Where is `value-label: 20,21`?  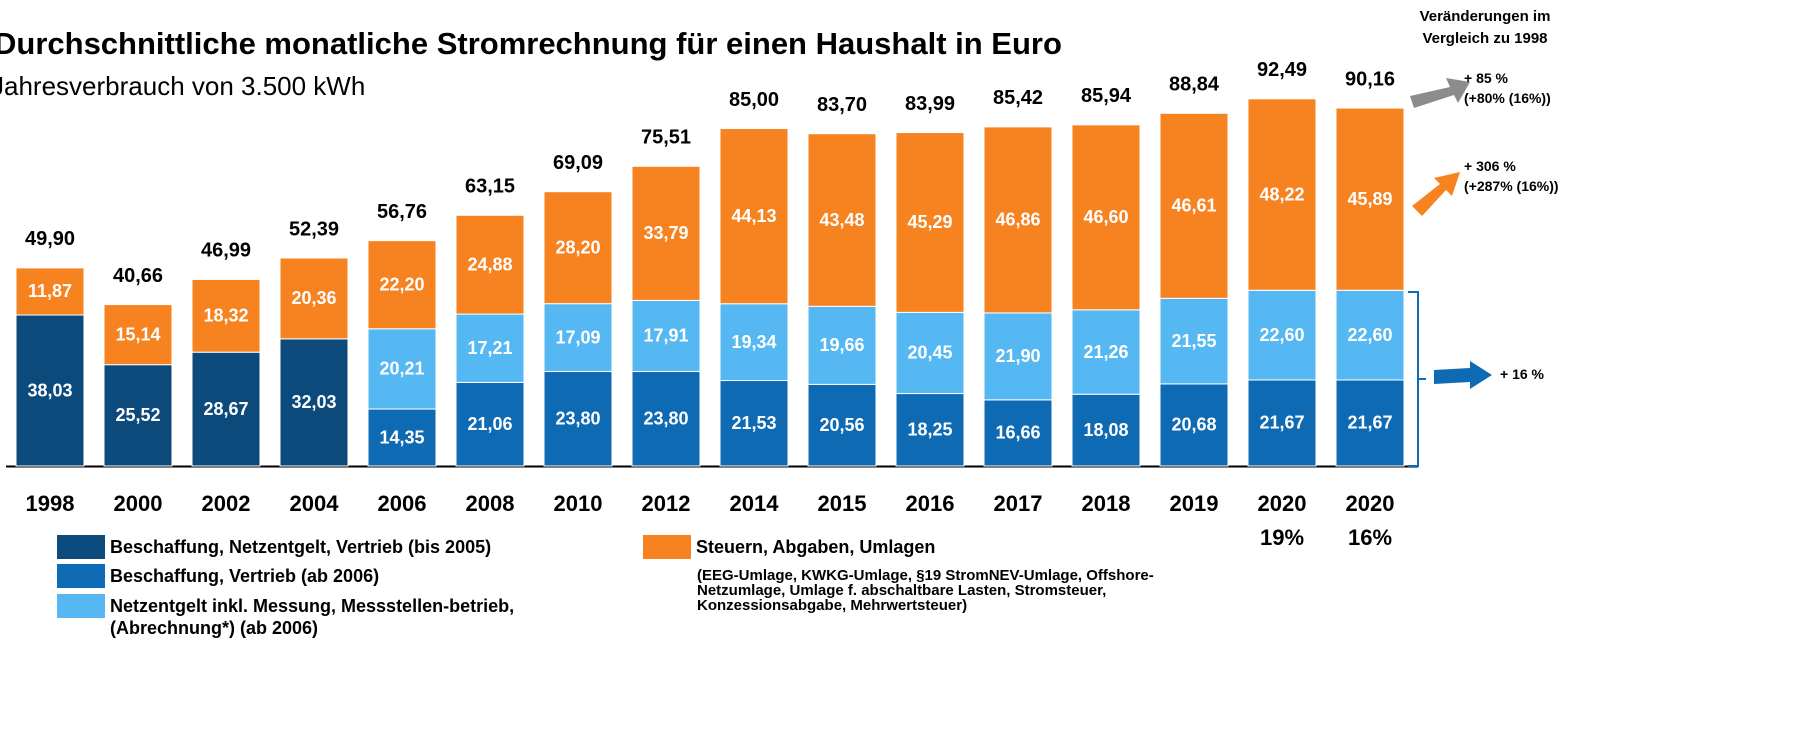
value-label: 20,21 is located at coordinates (401, 369).